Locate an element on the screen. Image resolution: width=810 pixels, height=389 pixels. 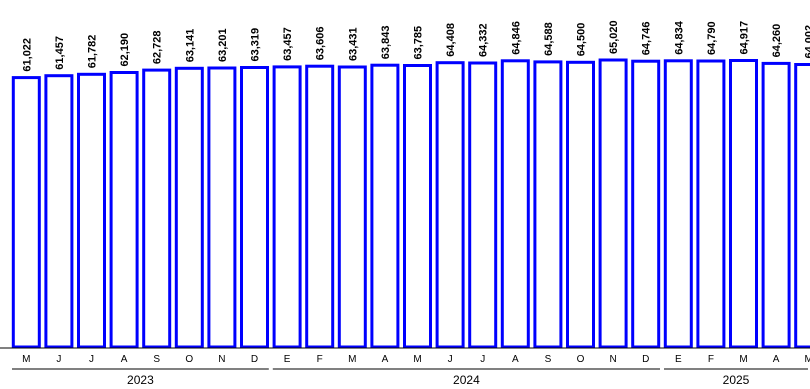
data-label: 65,020 is located at coordinates (614, 37).